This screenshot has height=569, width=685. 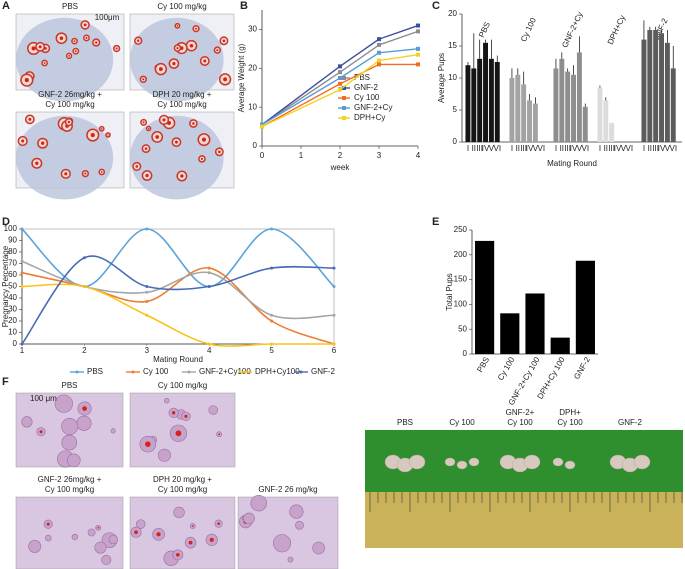 I want to click on x-tick-label: 0, so click(x=262, y=155).